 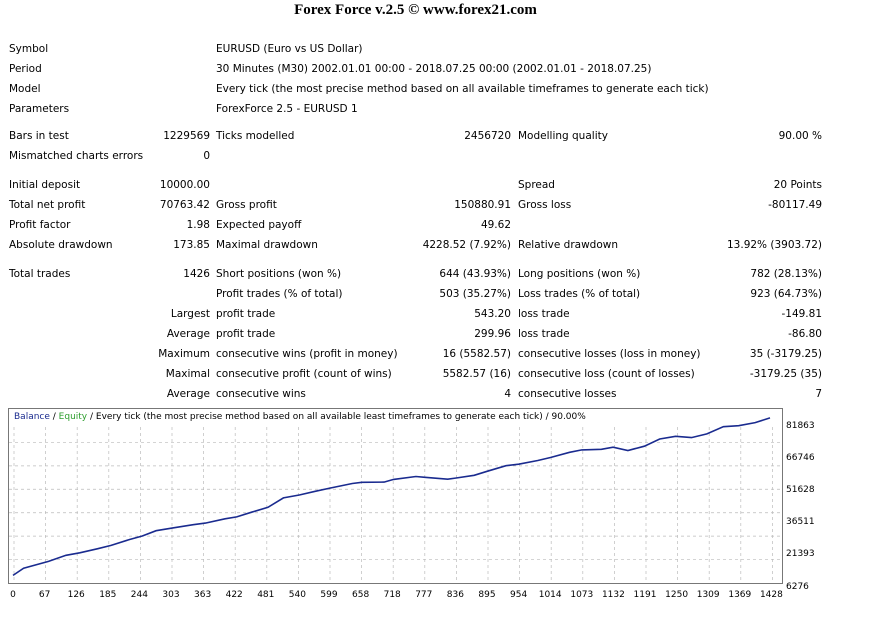 What do you see at coordinates (234, 595) in the screenshot?
I see `x-tick-label: 422` at bounding box center [234, 595].